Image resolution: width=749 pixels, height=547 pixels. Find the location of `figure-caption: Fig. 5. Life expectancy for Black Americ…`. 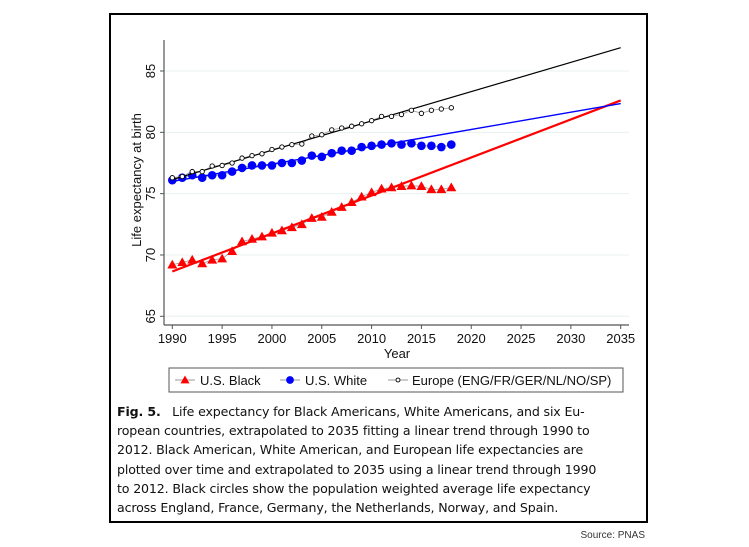

figure-caption: Fig. 5. Life expectancy for Black Americ… is located at coordinates (379, 459).